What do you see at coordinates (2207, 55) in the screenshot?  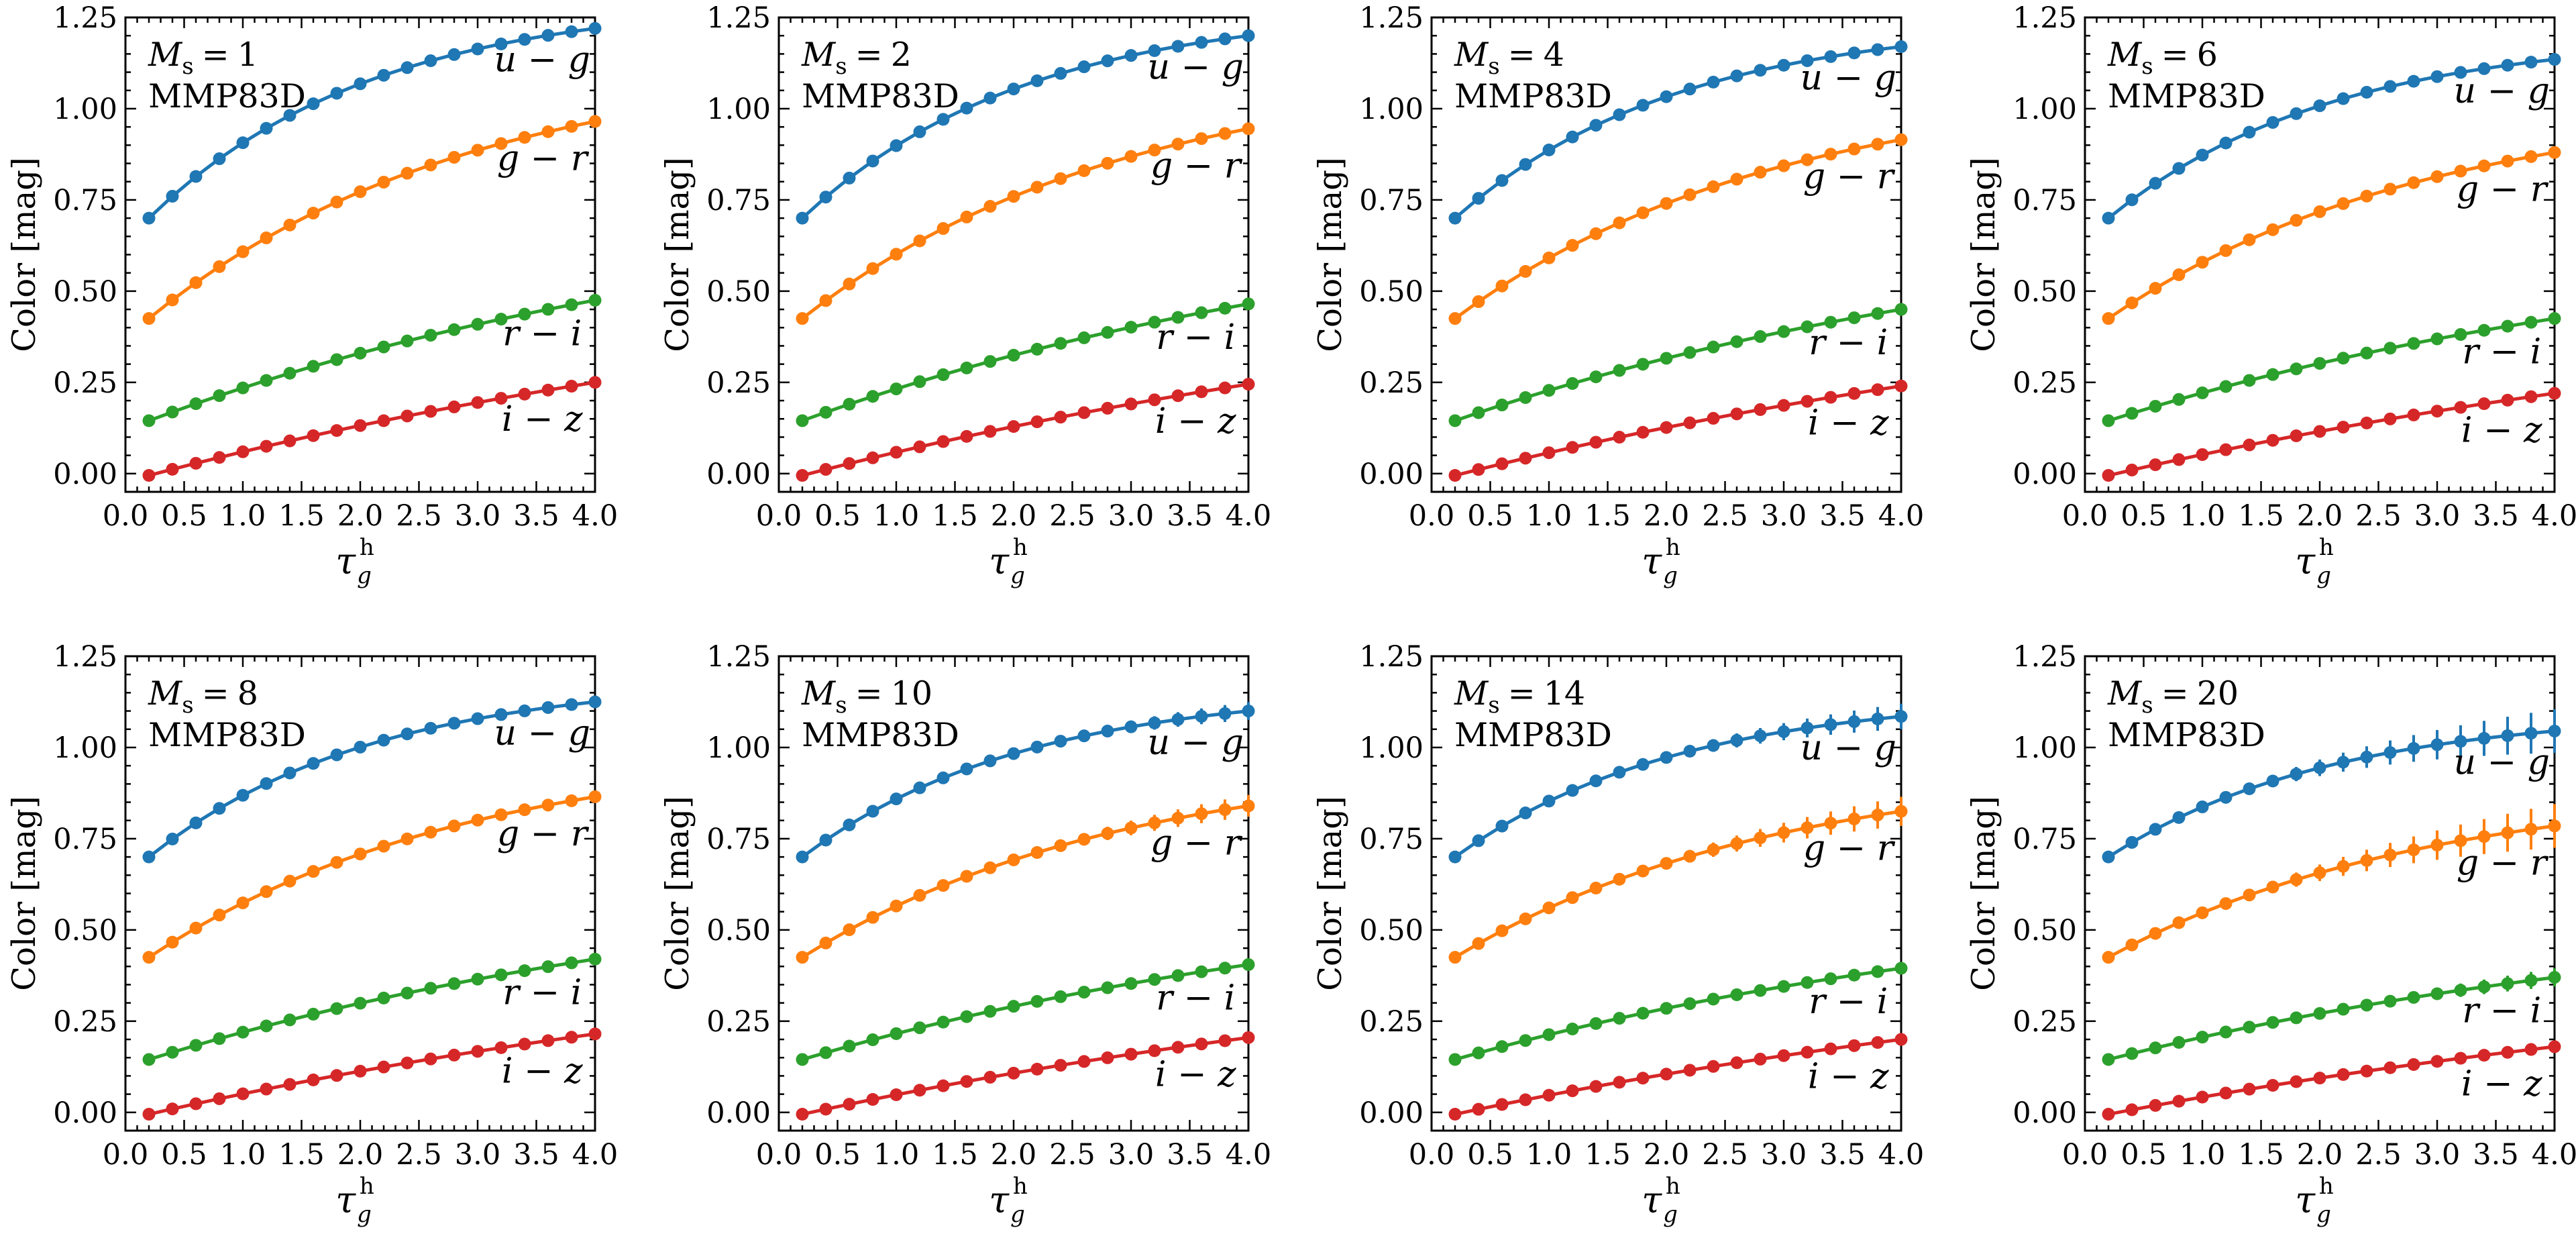 I see `ms-value: 6` at bounding box center [2207, 55].